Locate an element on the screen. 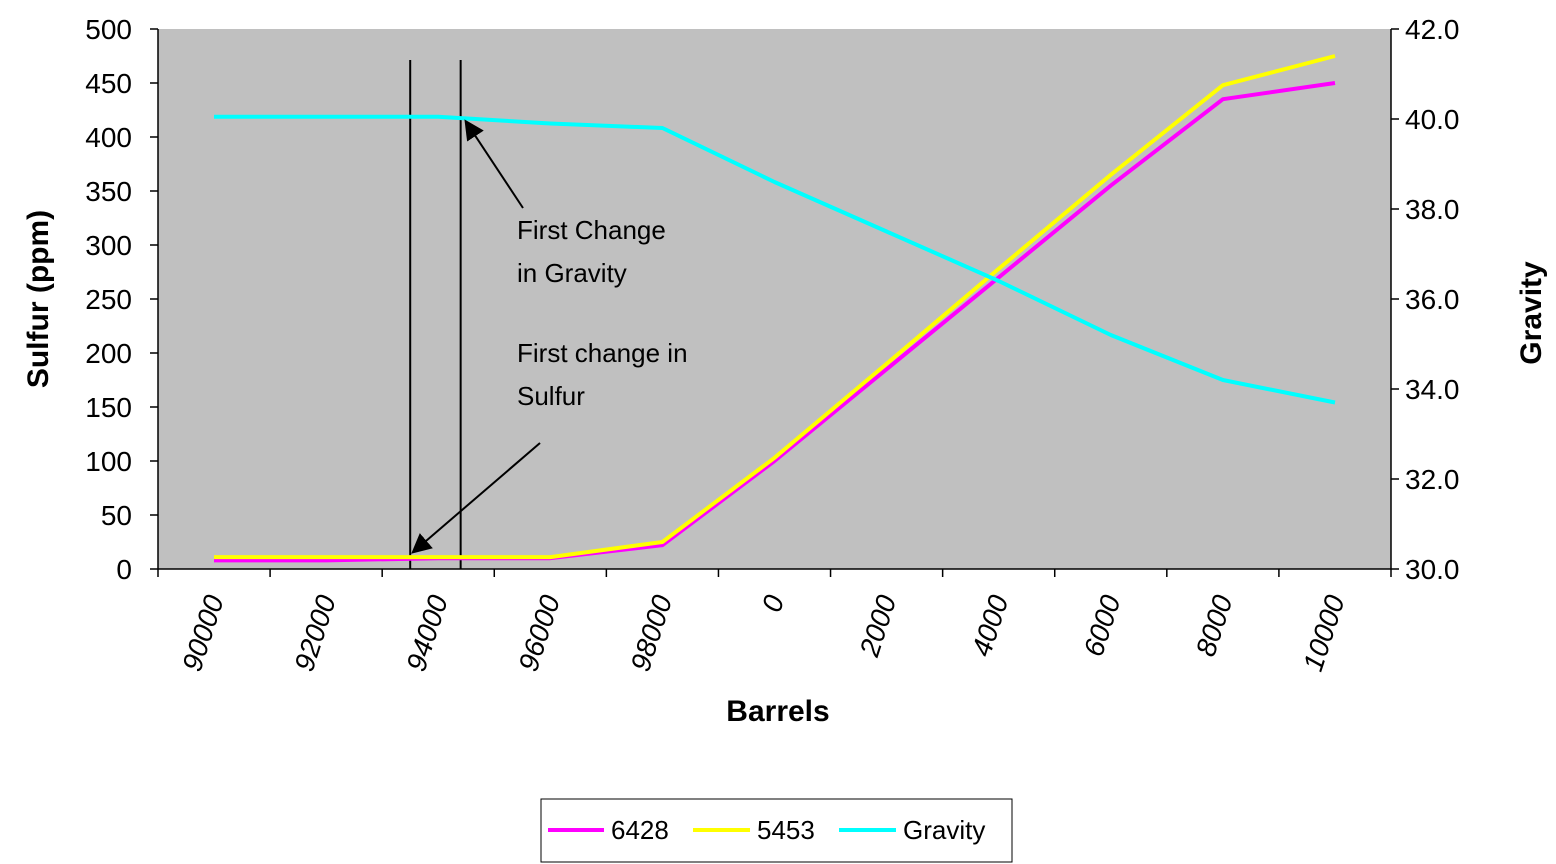 Image resolution: width=1556 pixels, height=864 pixels. y-tick-label: 300 is located at coordinates (108, 245).